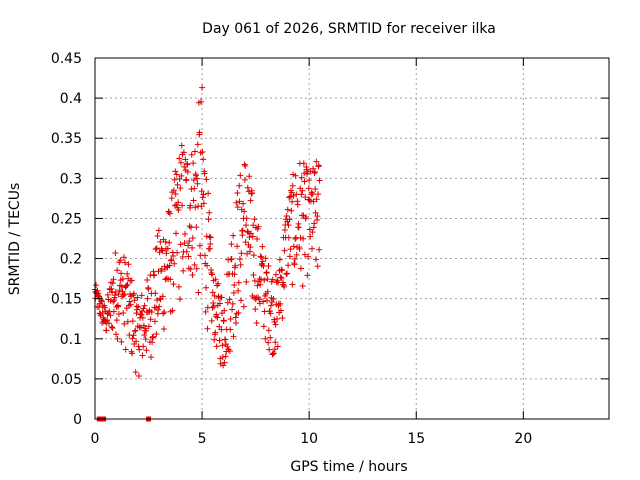 This screenshot has width=640, height=480. I want to click on y-tick-label: 0, so click(77, 420).